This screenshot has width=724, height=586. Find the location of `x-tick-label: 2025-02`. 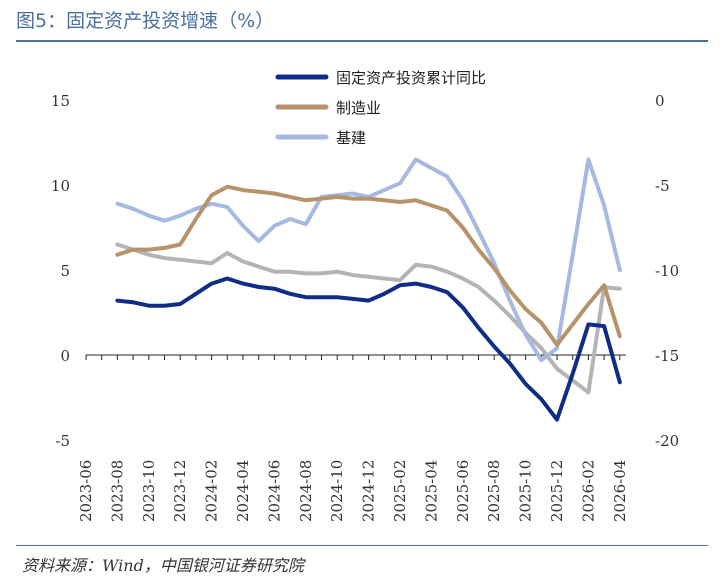

x-tick-label: 2025-02 is located at coordinates (400, 491).